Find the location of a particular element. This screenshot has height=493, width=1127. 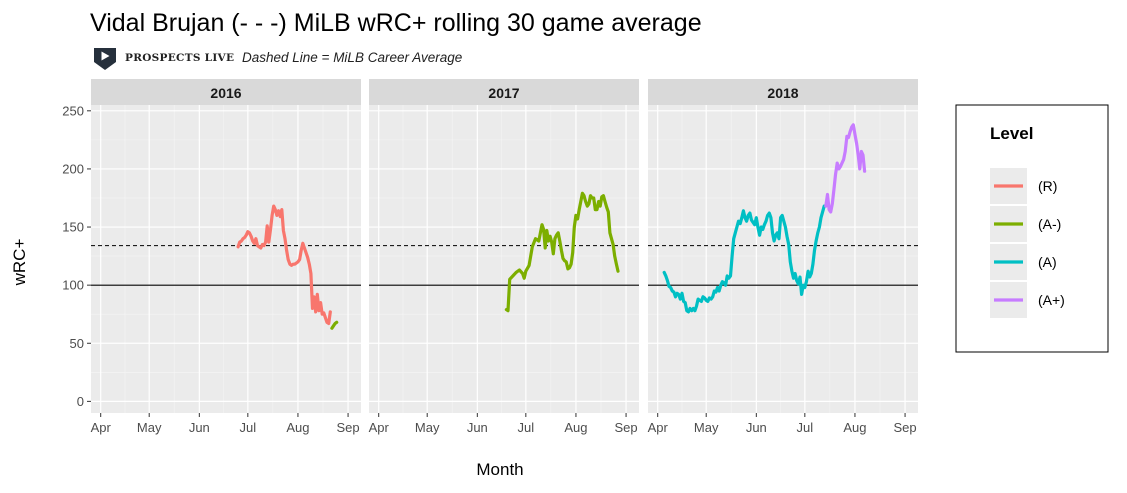

y-tick-label: 150 is located at coordinates (73, 227).